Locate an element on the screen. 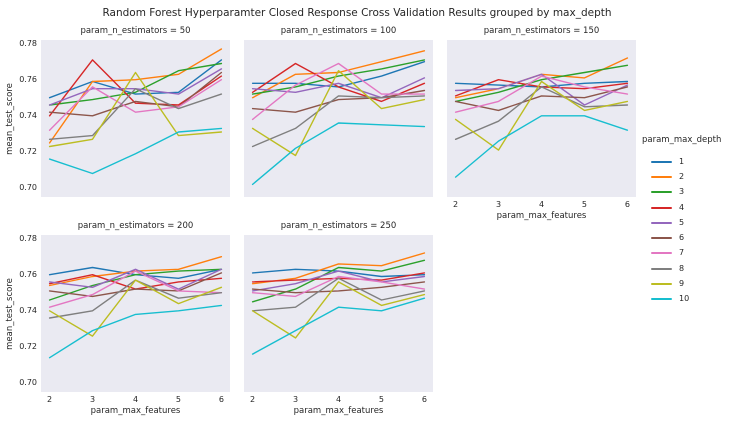 This screenshot has width=731, height=426. legend-entry-10: 10 is located at coordinates (685, 299).